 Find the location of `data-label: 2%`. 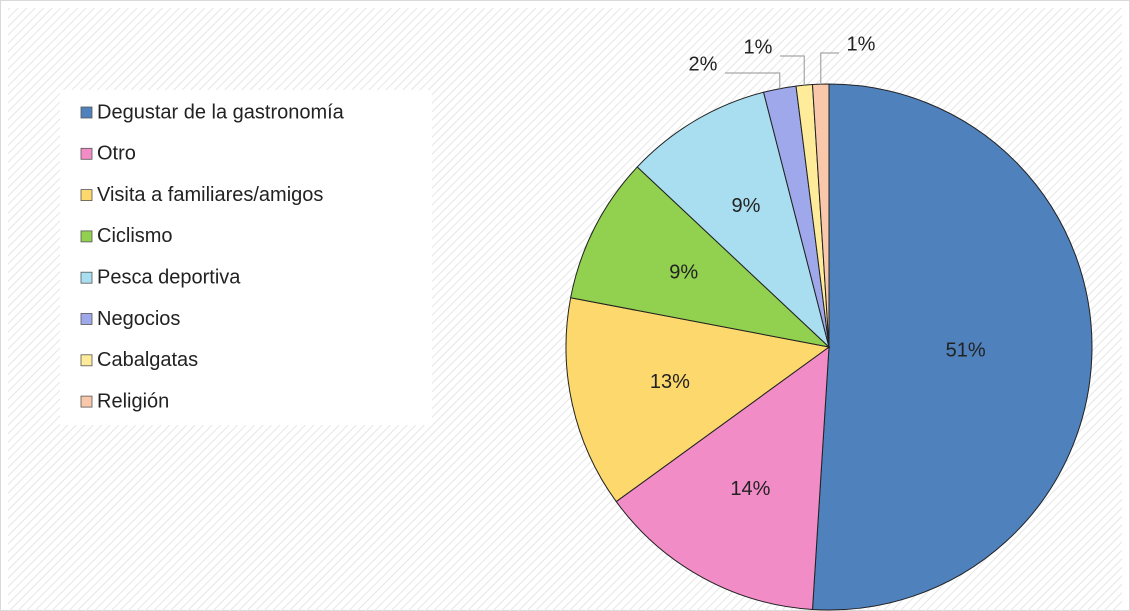

data-label: 2% is located at coordinates (703, 64).